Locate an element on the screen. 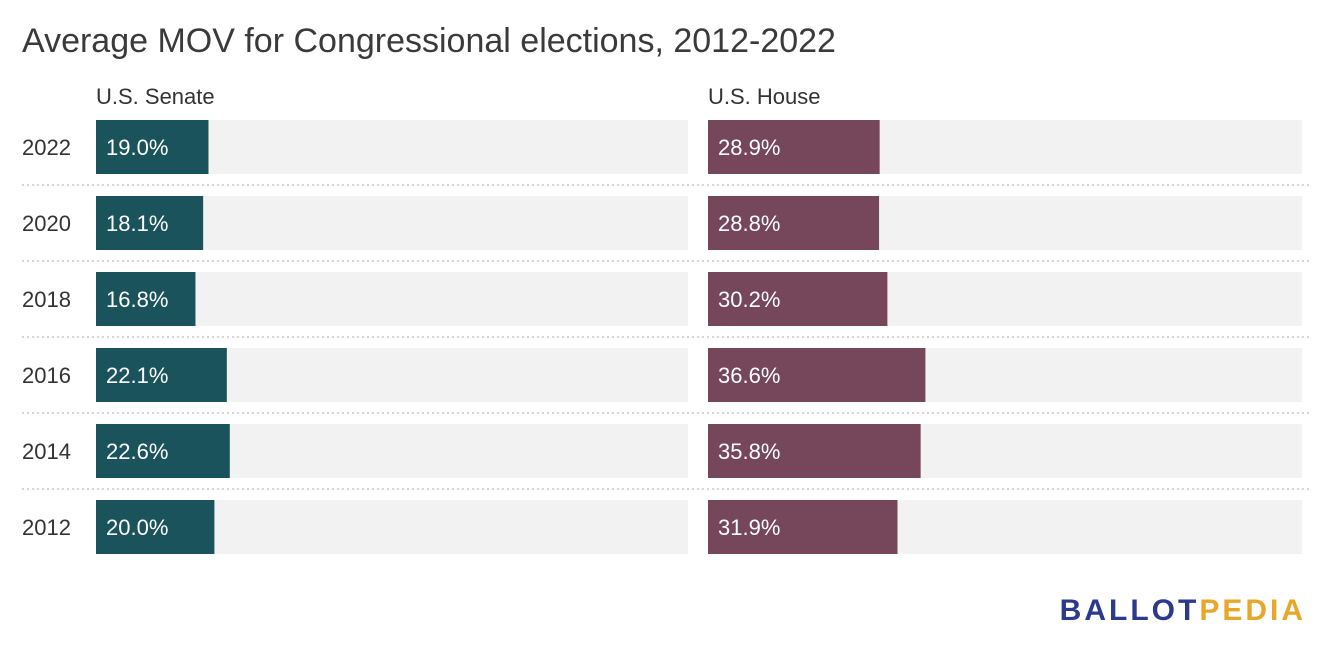 This screenshot has width=1332, height=656. logo-part-ballot: BALLOT is located at coordinates (1129, 610).